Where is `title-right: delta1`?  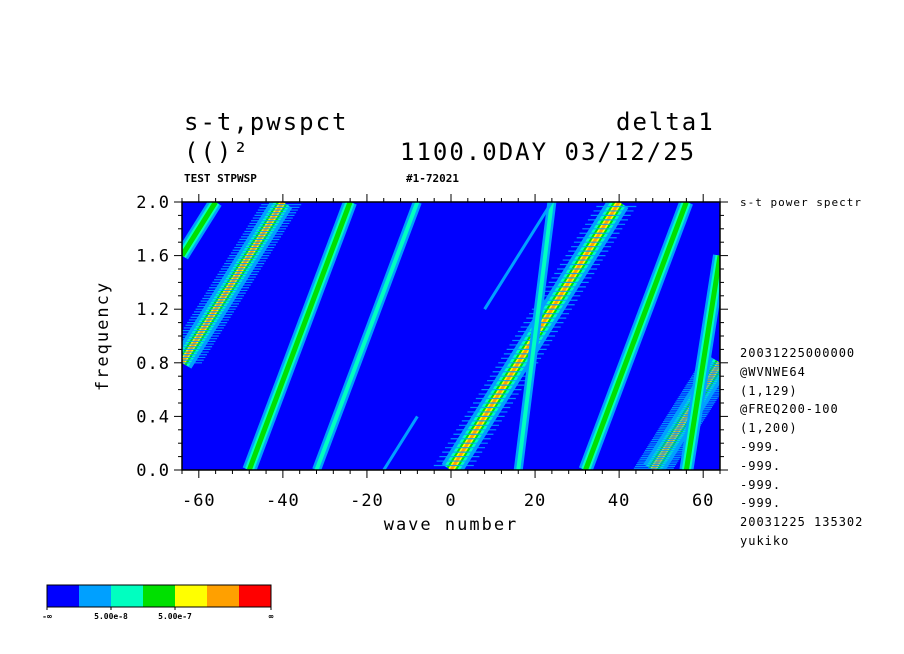 title-right: delta1 is located at coordinates (665, 122).